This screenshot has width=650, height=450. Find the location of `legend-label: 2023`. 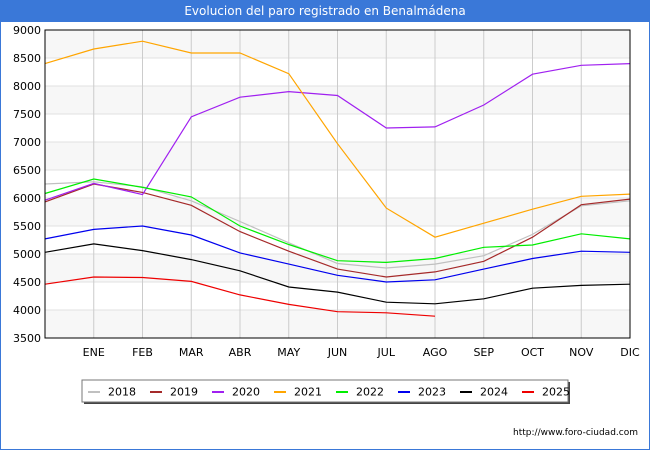

legend-label: 2023 is located at coordinates (432, 392).